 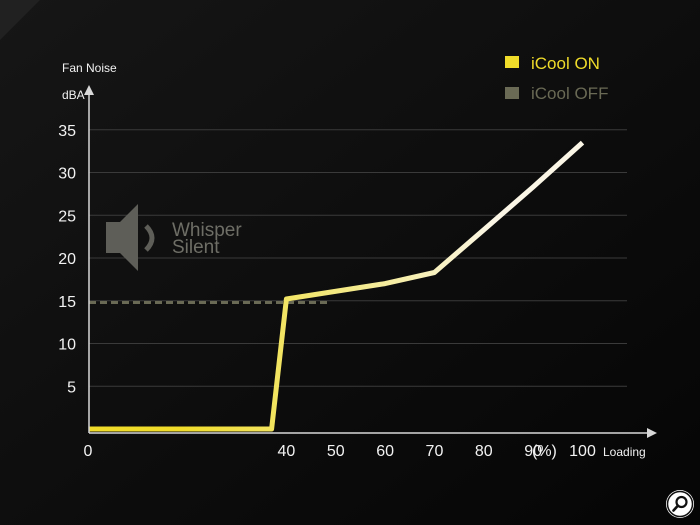 What do you see at coordinates (71, 387) in the screenshot?
I see `y-tick-label: 5` at bounding box center [71, 387].